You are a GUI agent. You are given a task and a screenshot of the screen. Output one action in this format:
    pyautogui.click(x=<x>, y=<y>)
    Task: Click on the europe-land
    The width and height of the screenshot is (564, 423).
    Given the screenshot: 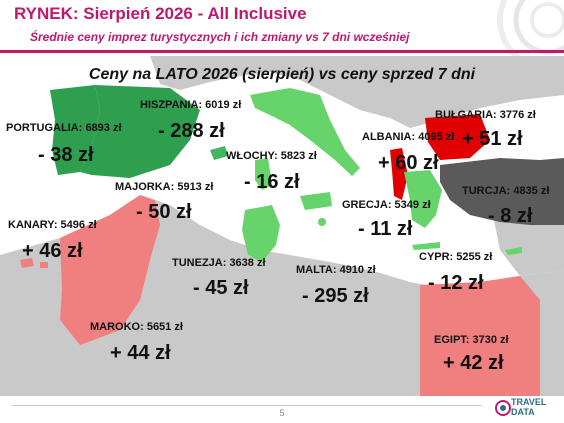 What is the action you would take?
    pyautogui.click(x=357, y=92)
    